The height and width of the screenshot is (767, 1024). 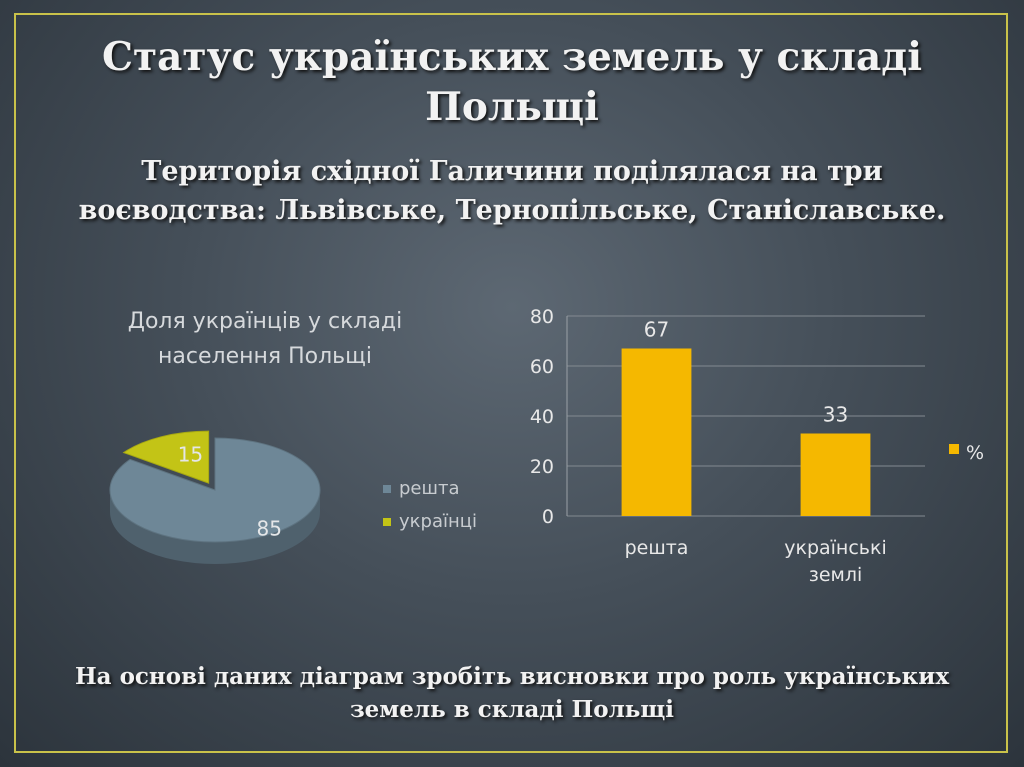 What do you see at coordinates (542, 467) in the screenshot?
I see `bar-y-tick: 20` at bounding box center [542, 467].